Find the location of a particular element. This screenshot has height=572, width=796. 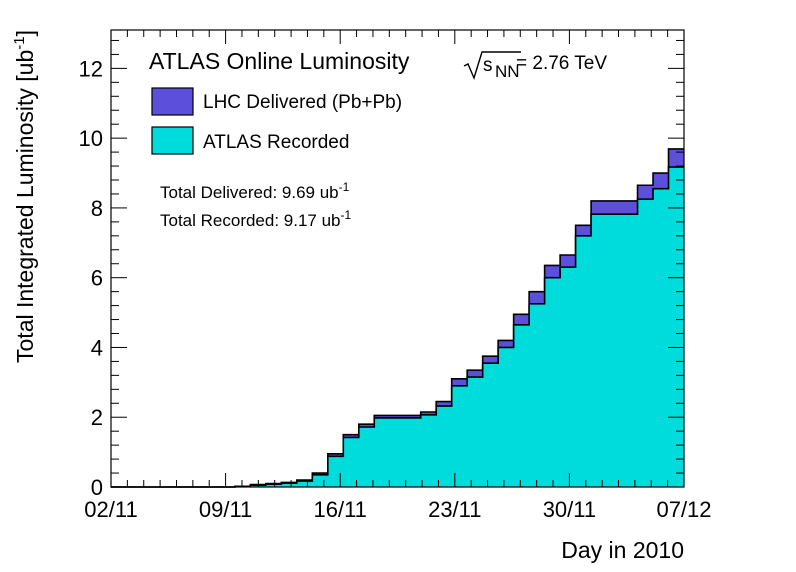

x-axis-title: Day in 2010 is located at coordinates (622, 550).